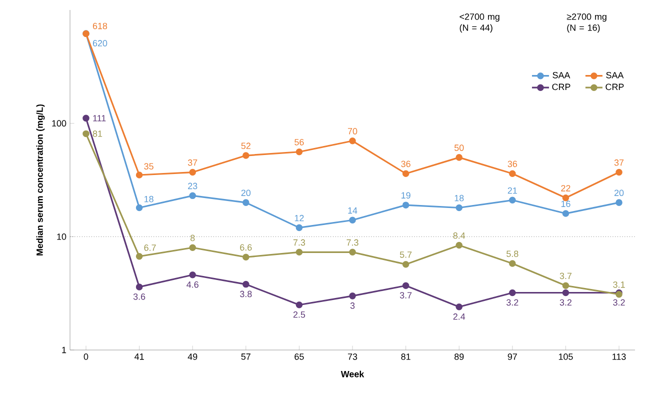  What do you see at coordinates (245, 357) in the screenshot?
I see `x-tick-label: 57` at bounding box center [245, 357].